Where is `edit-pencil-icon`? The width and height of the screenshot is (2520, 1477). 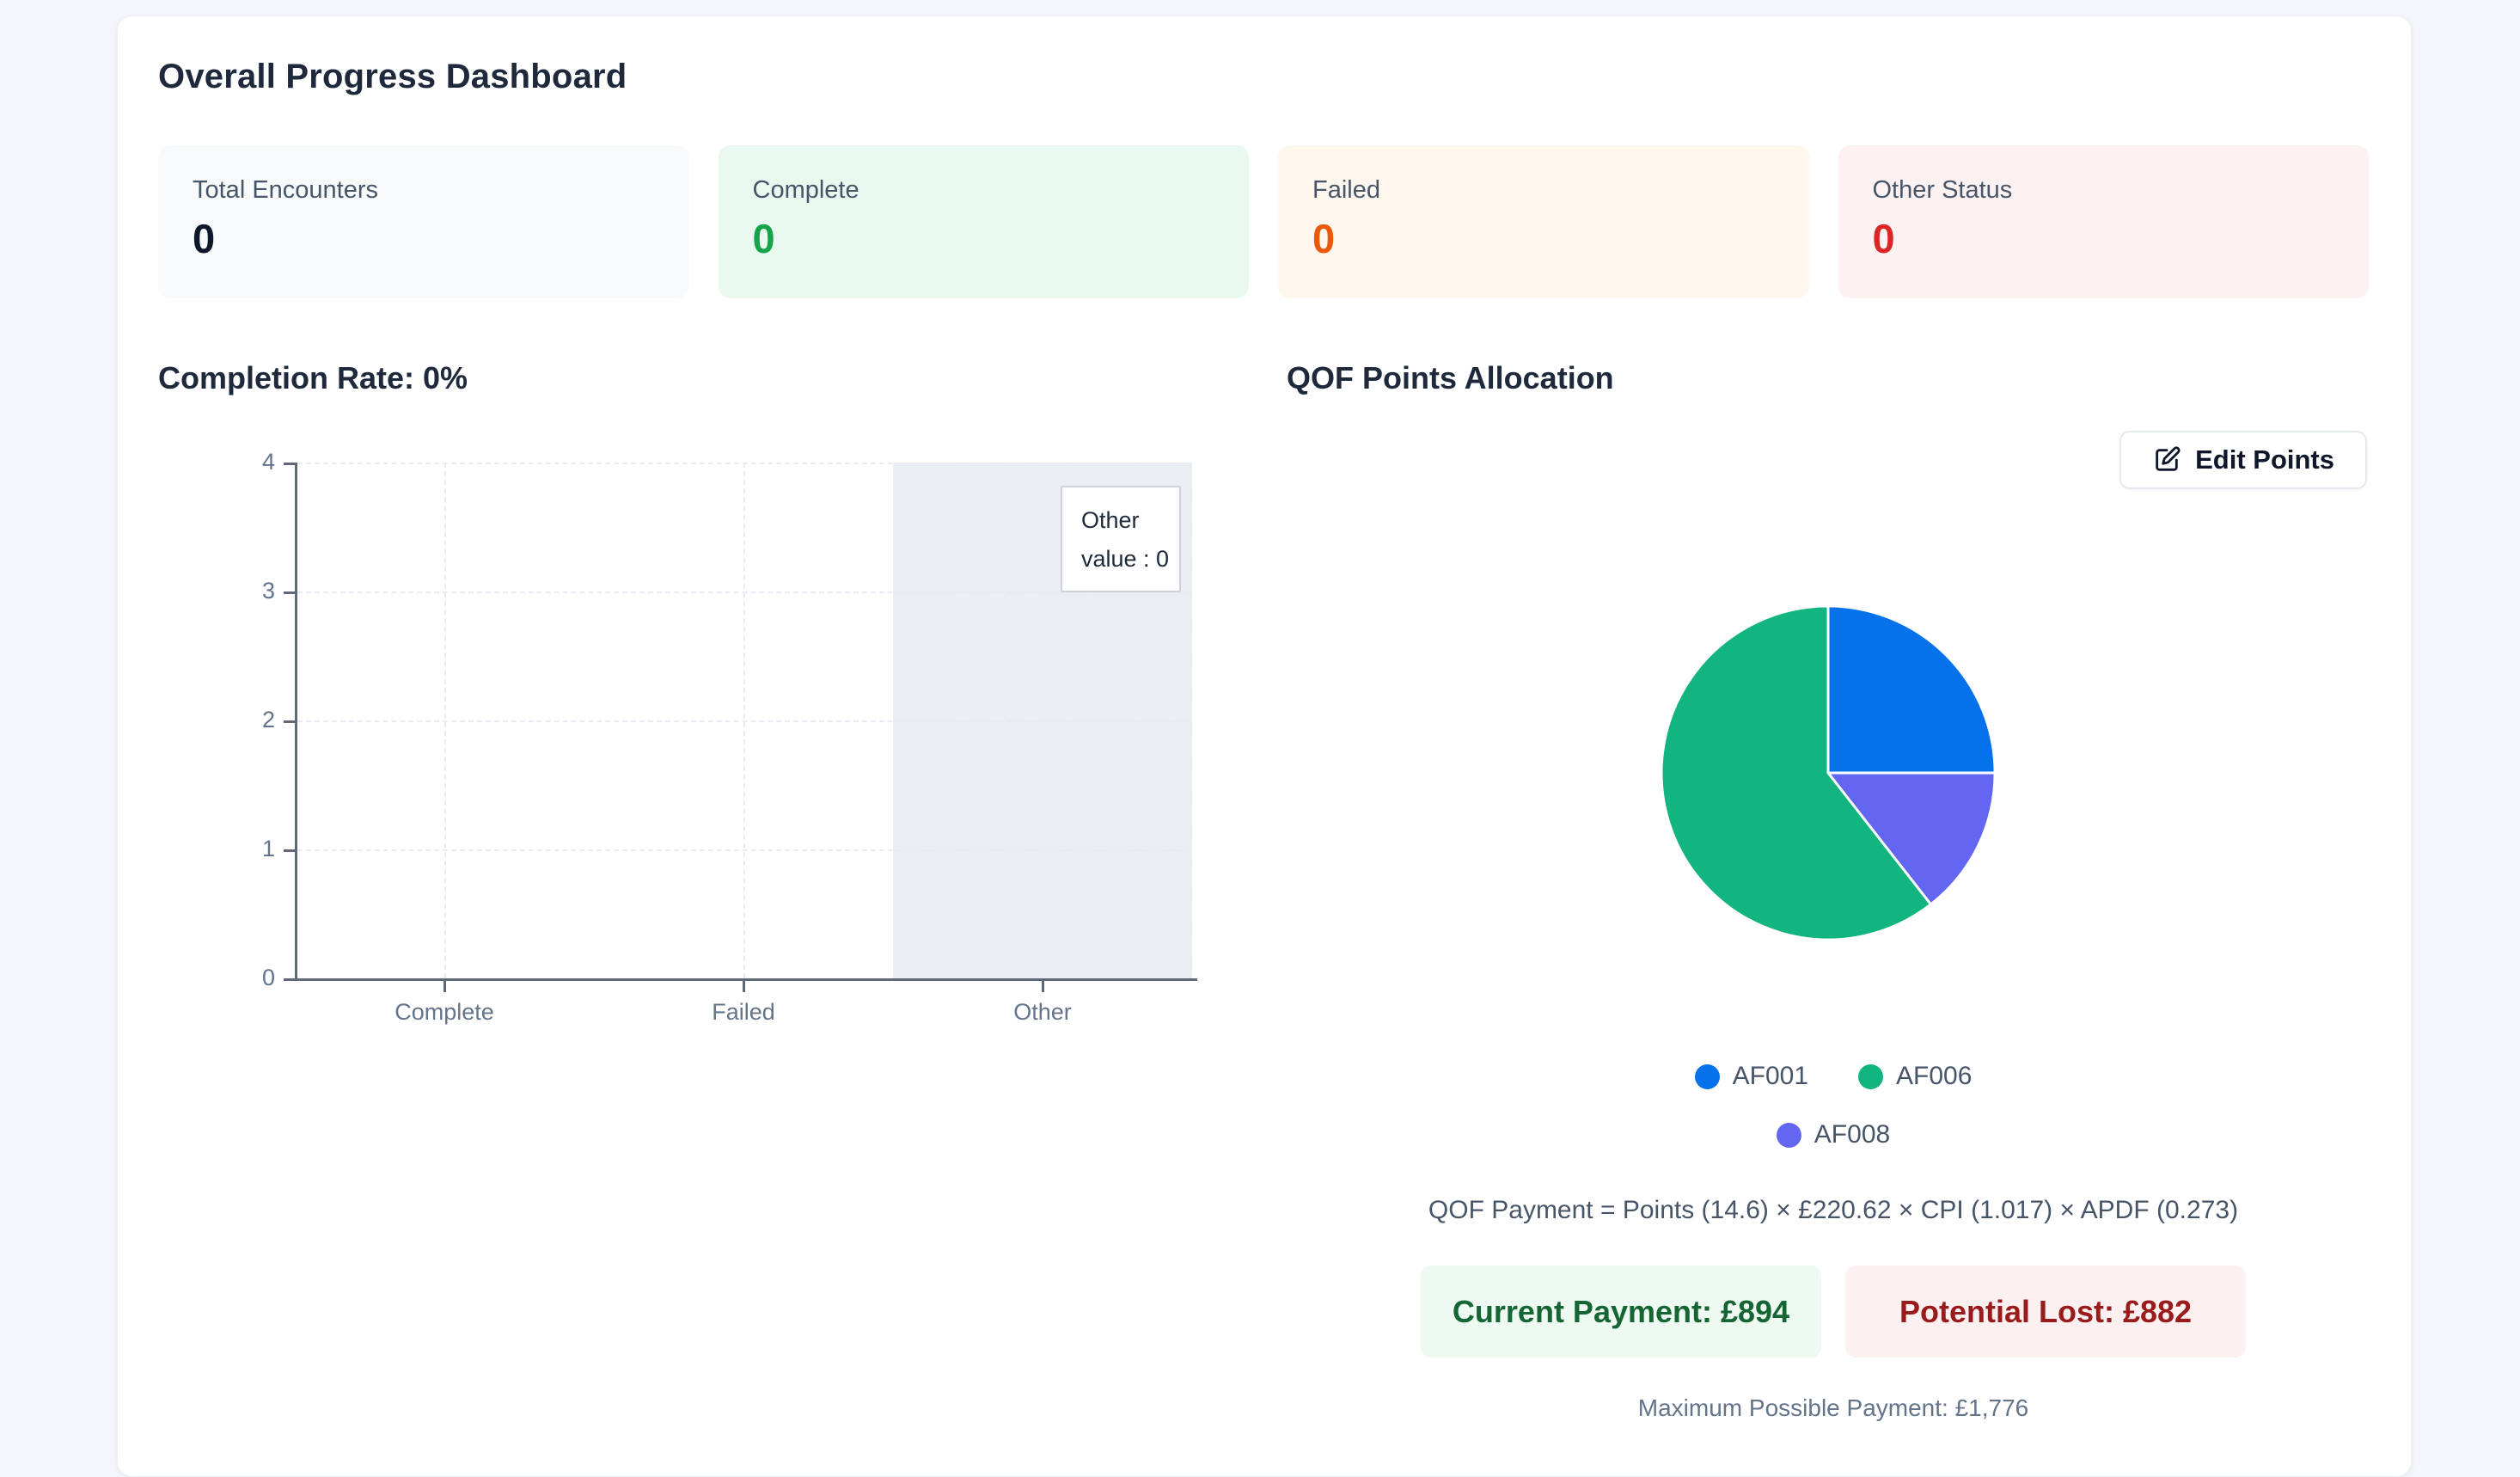 edit-pencil-icon is located at coordinates (2168, 458).